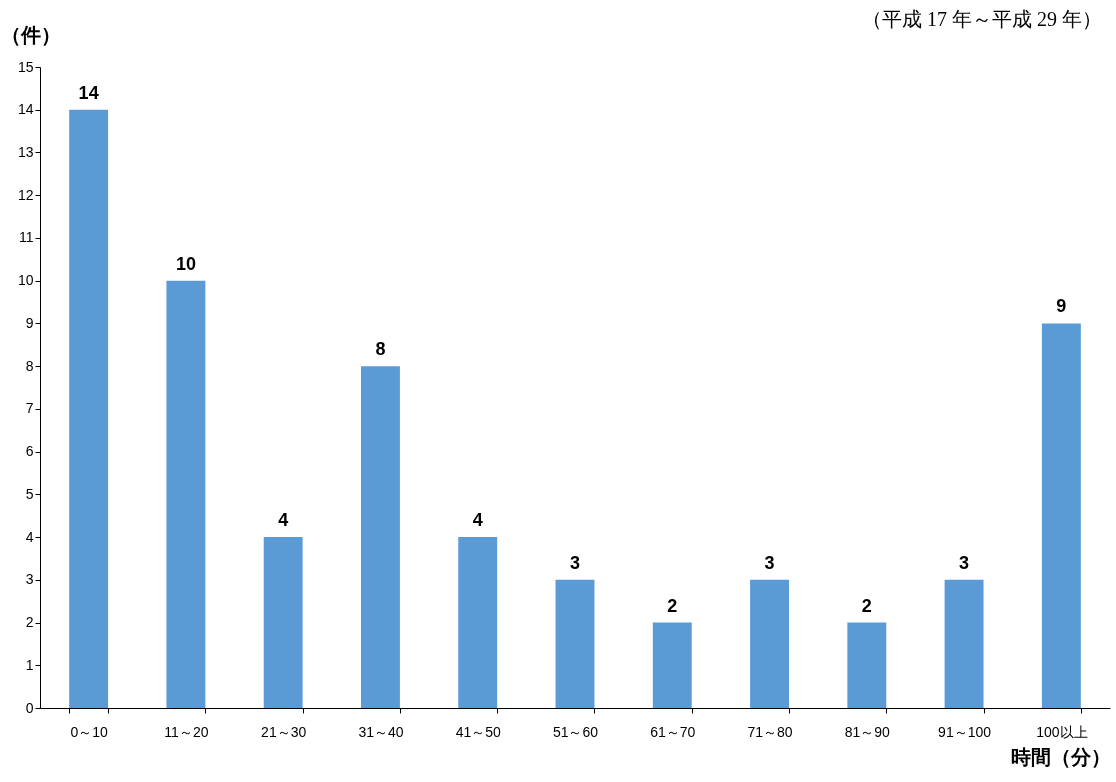  I want to click on x-tick-label: 31～40, so click(381, 731).